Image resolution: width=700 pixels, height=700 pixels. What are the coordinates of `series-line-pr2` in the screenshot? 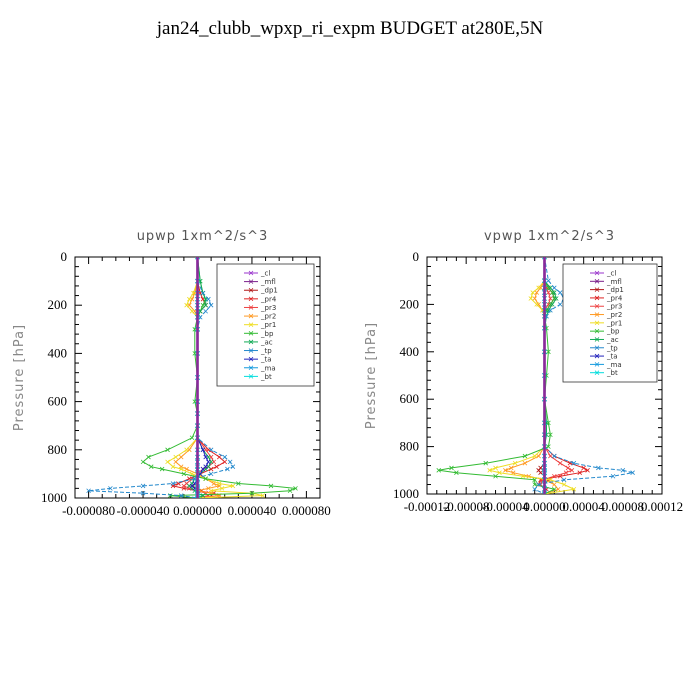 It's located at (197, 377).